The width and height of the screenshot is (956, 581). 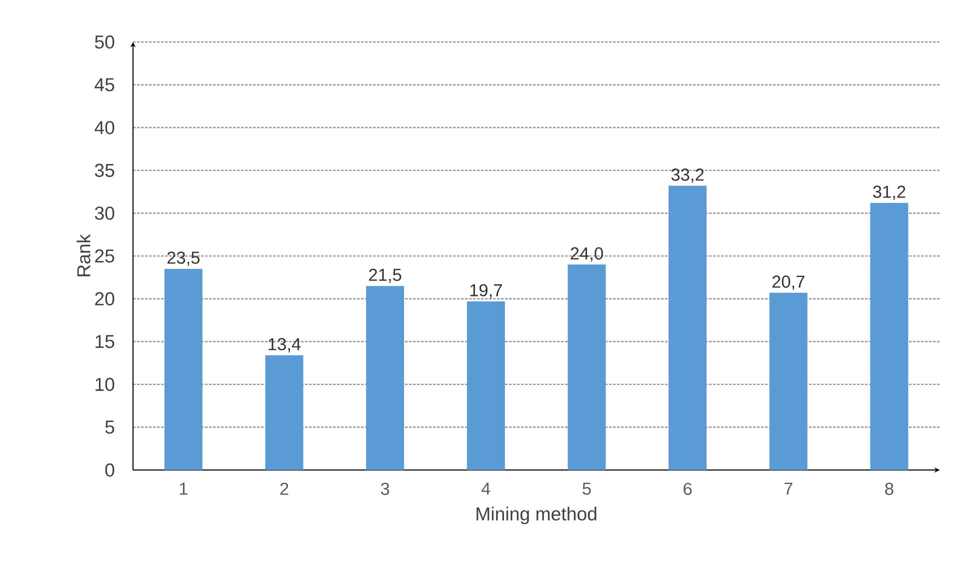 I want to click on data-label: 13,4, so click(x=284, y=345).